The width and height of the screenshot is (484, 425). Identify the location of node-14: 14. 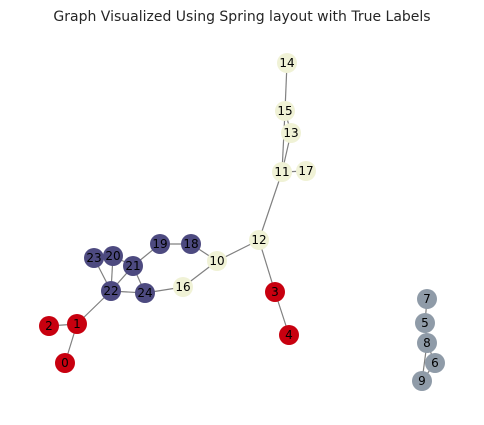
(287, 63).